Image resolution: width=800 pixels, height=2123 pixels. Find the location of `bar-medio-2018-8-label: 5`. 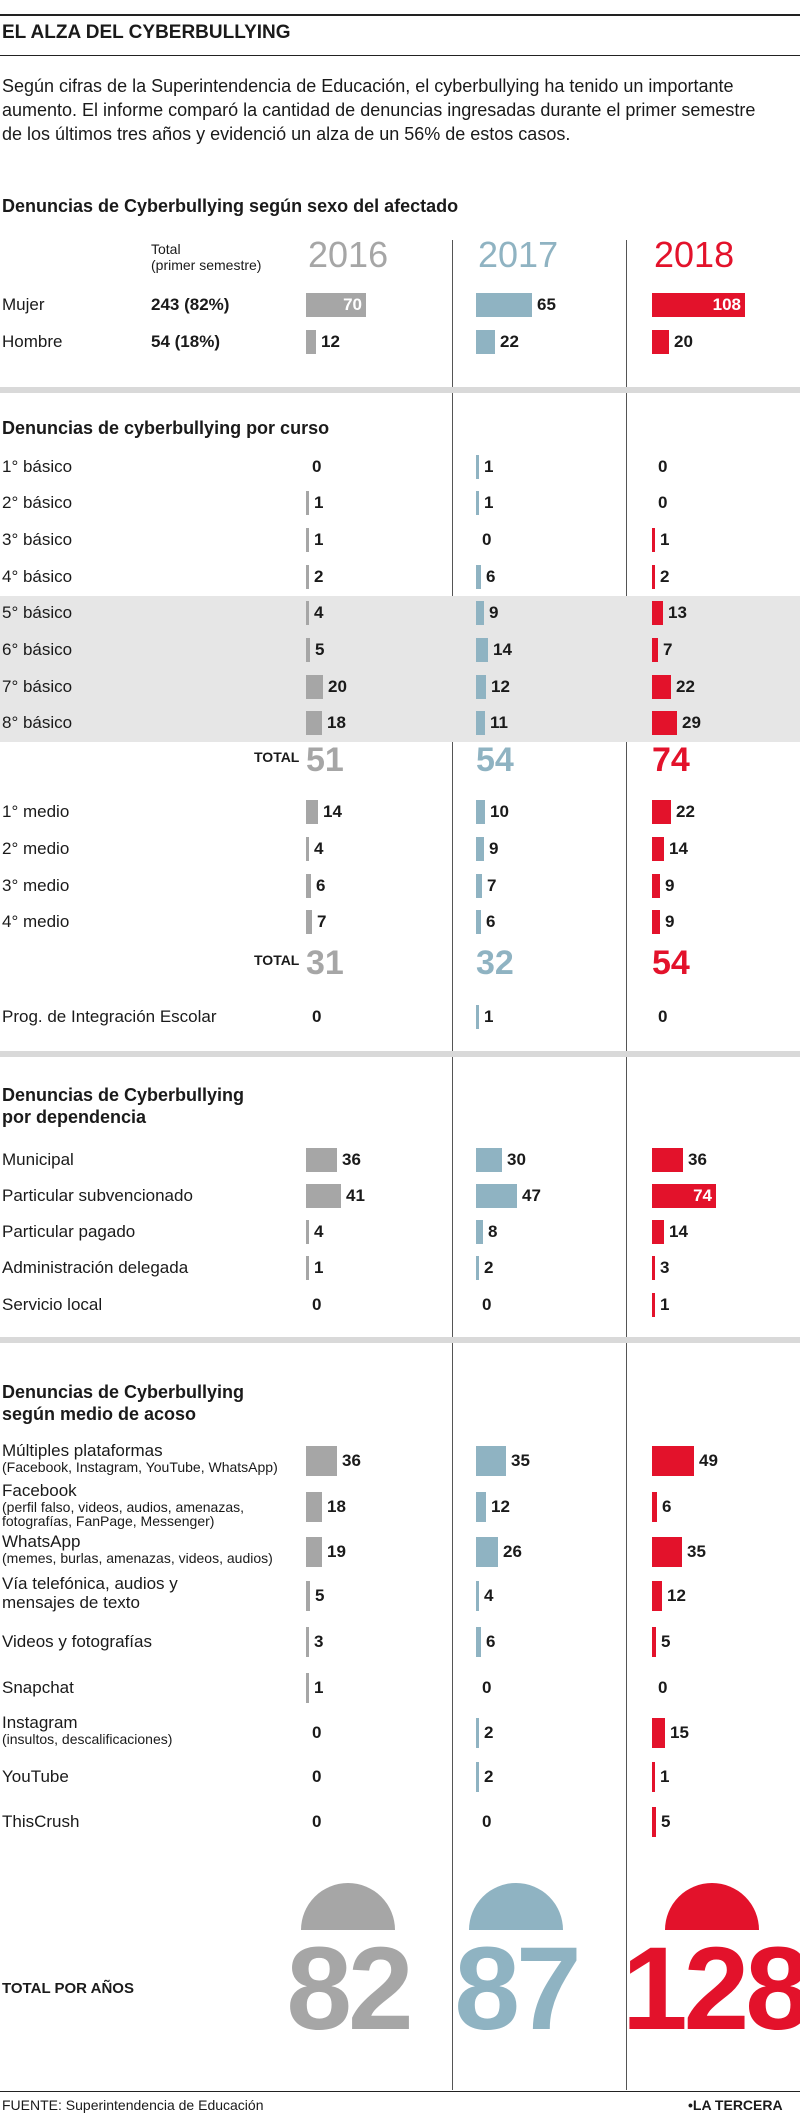

bar-medio-2018-8-label: 5 is located at coordinates (666, 1821).